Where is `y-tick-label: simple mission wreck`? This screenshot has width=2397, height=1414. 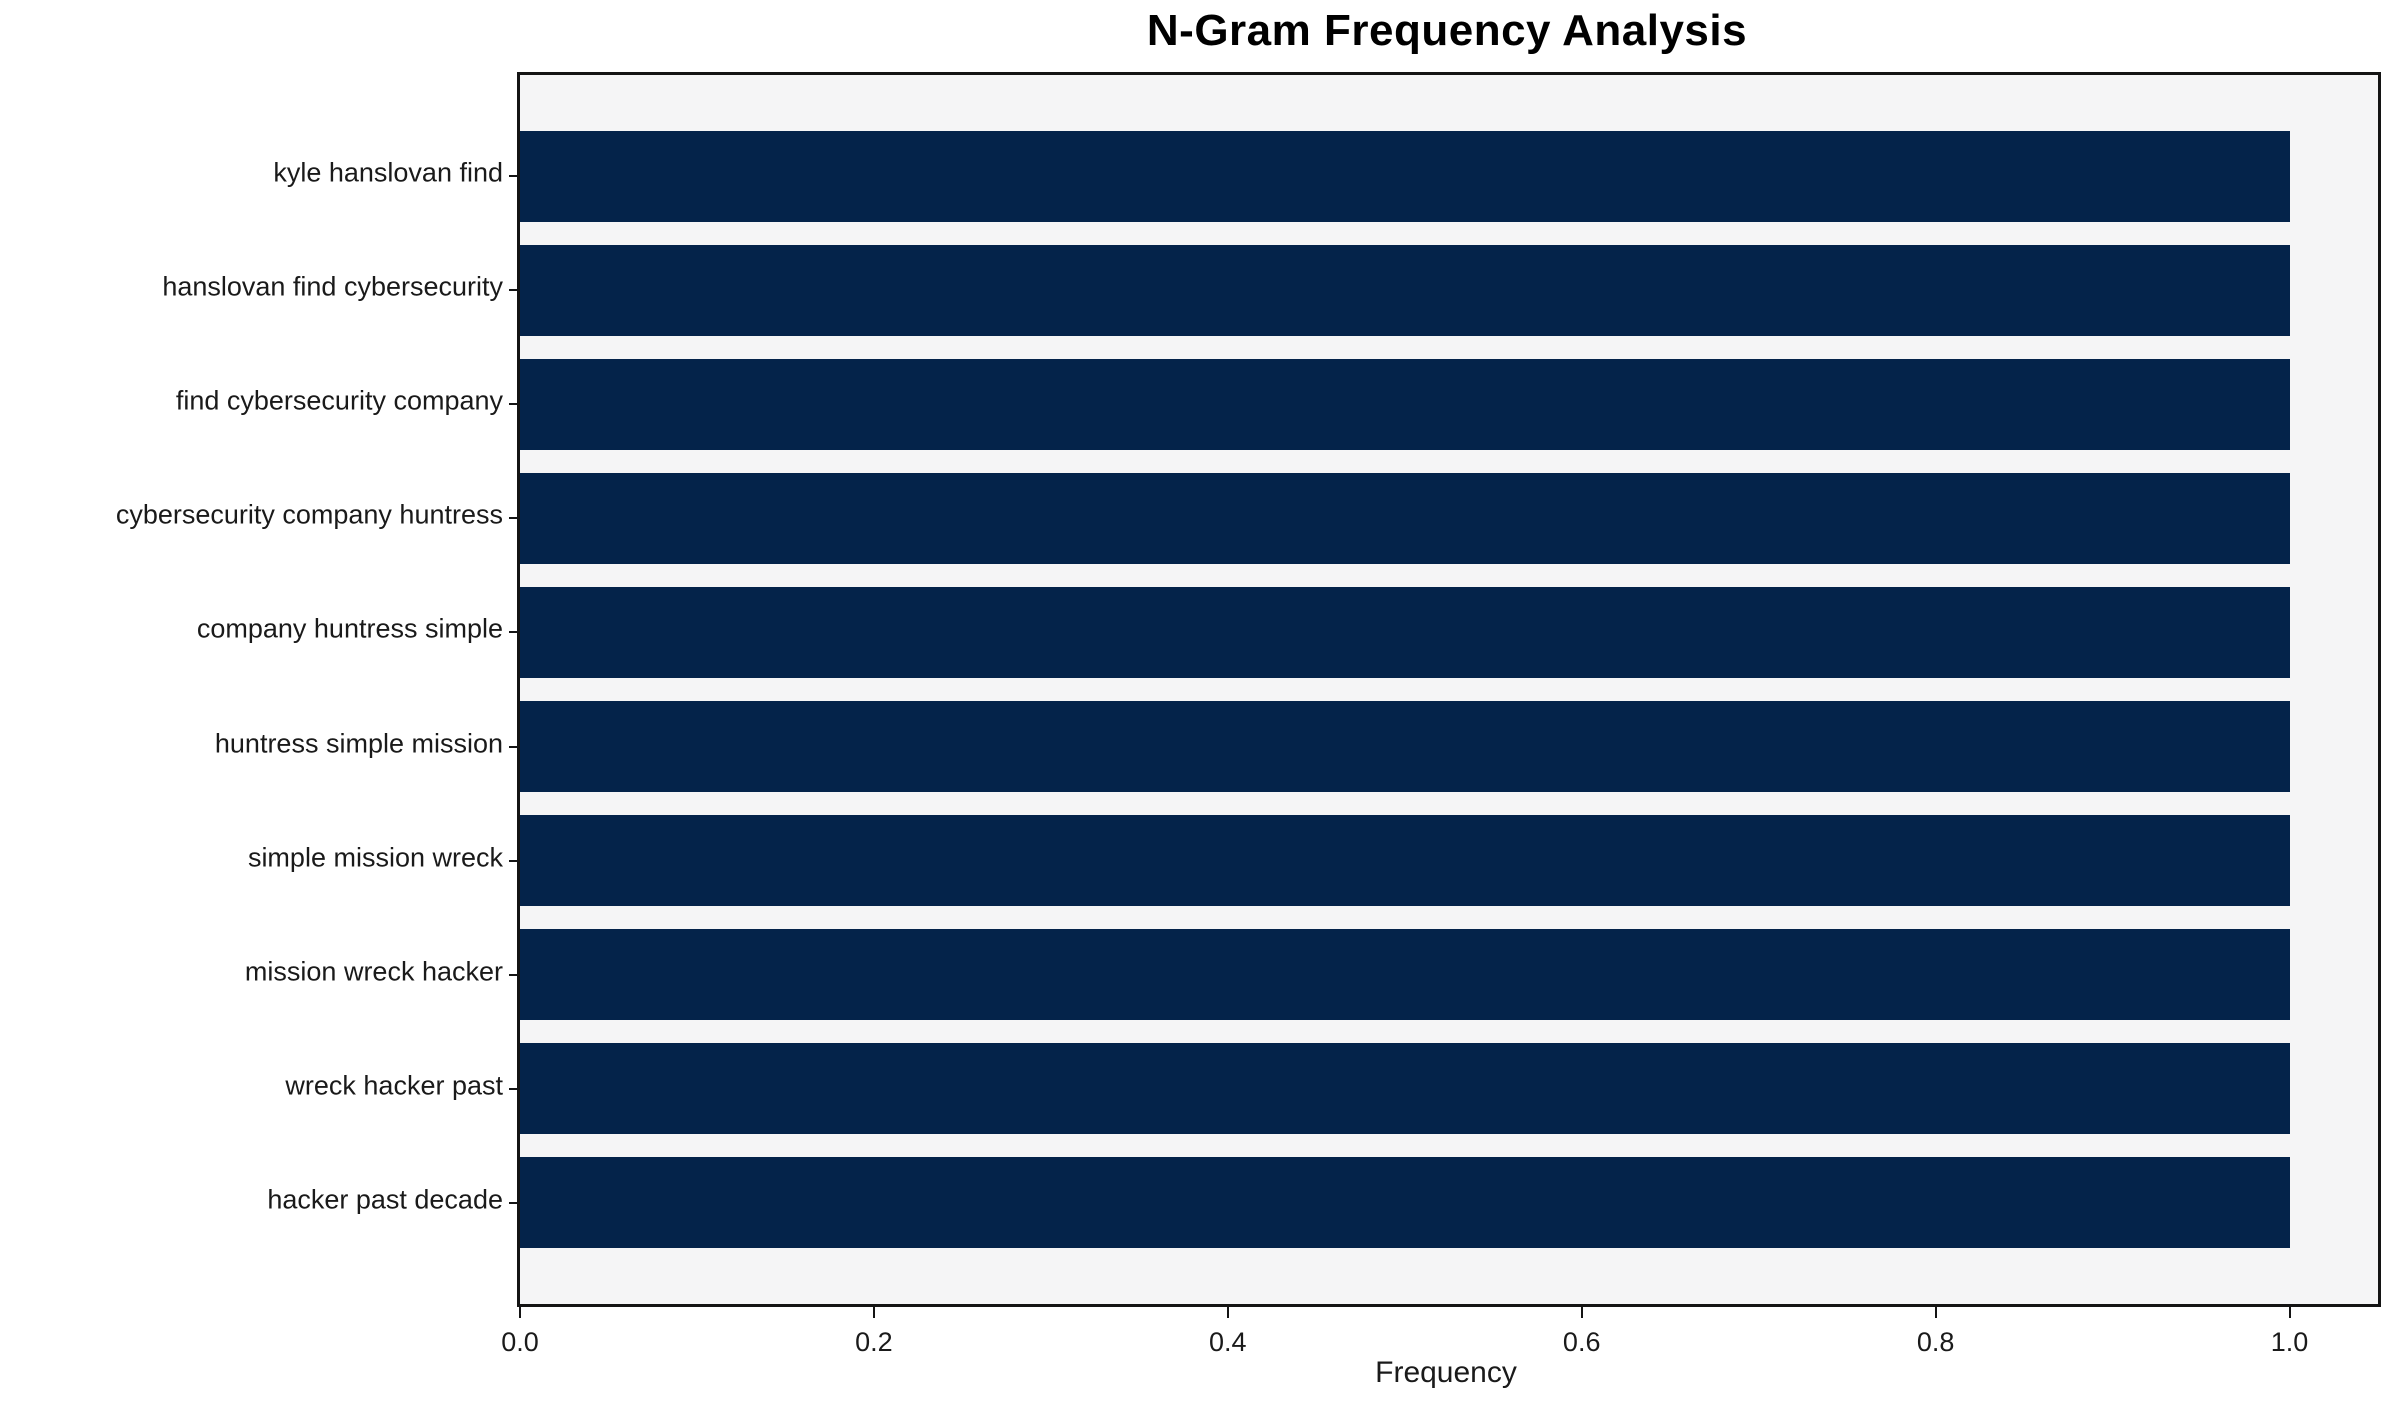 y-tick-label: simple mission wreck is located at coordinates (375, 857).